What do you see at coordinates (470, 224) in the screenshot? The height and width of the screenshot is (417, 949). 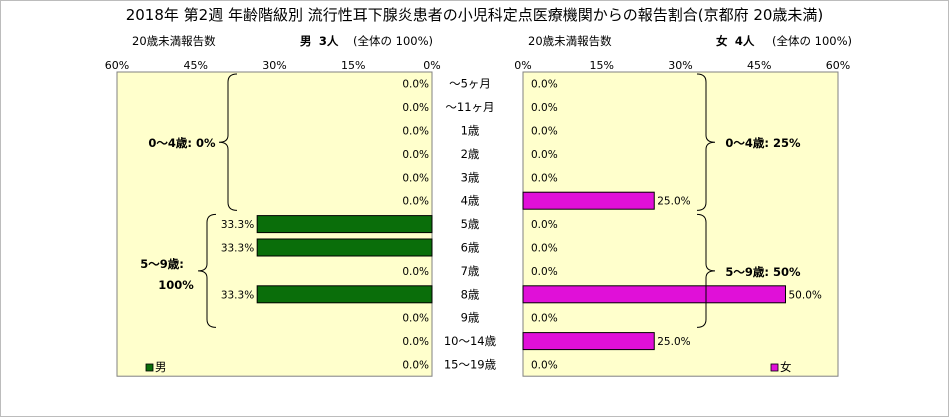 I see `category-label: 5歳` at bounding box center [470, 224].